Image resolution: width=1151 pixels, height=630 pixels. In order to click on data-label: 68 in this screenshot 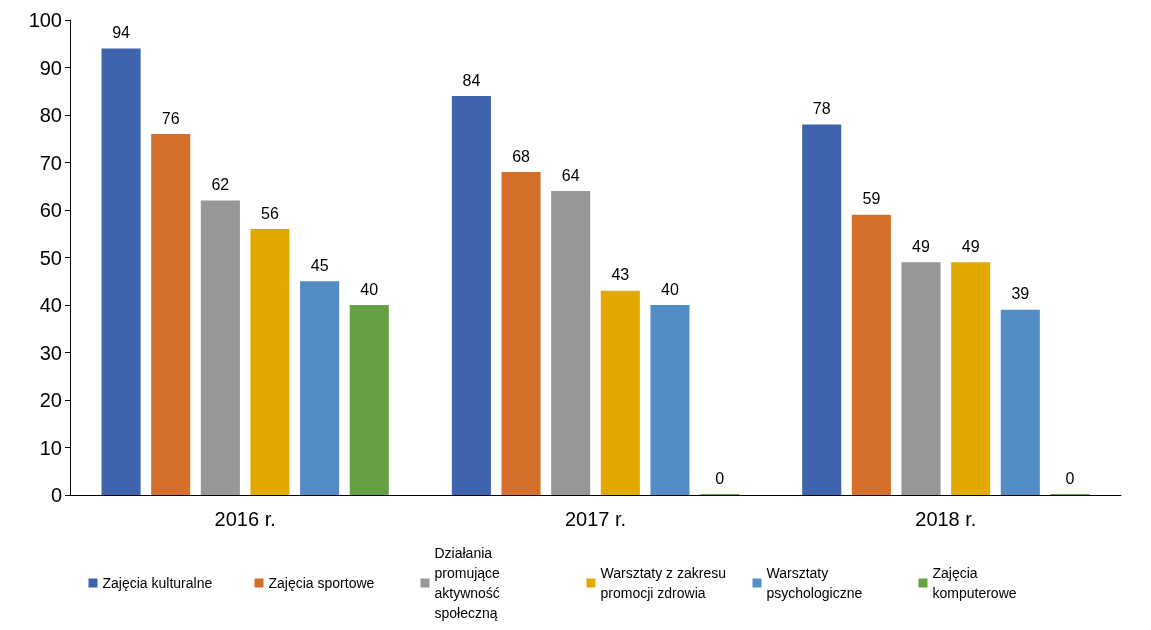, I will do `click(521, 156)`.